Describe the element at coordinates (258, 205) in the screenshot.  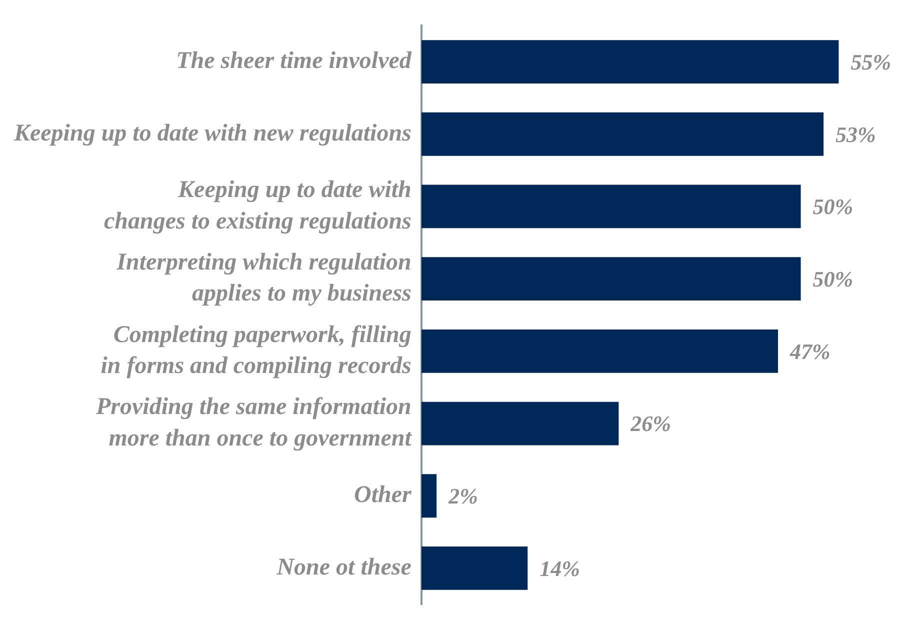
I see `y-tick-label: Keeping up to date with changes to existing regulations` at that location.